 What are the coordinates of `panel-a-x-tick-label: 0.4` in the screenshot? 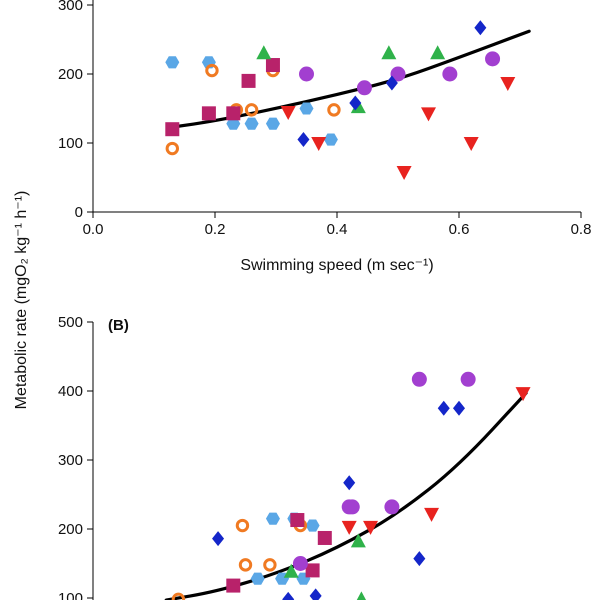 It's located at (337, 229).